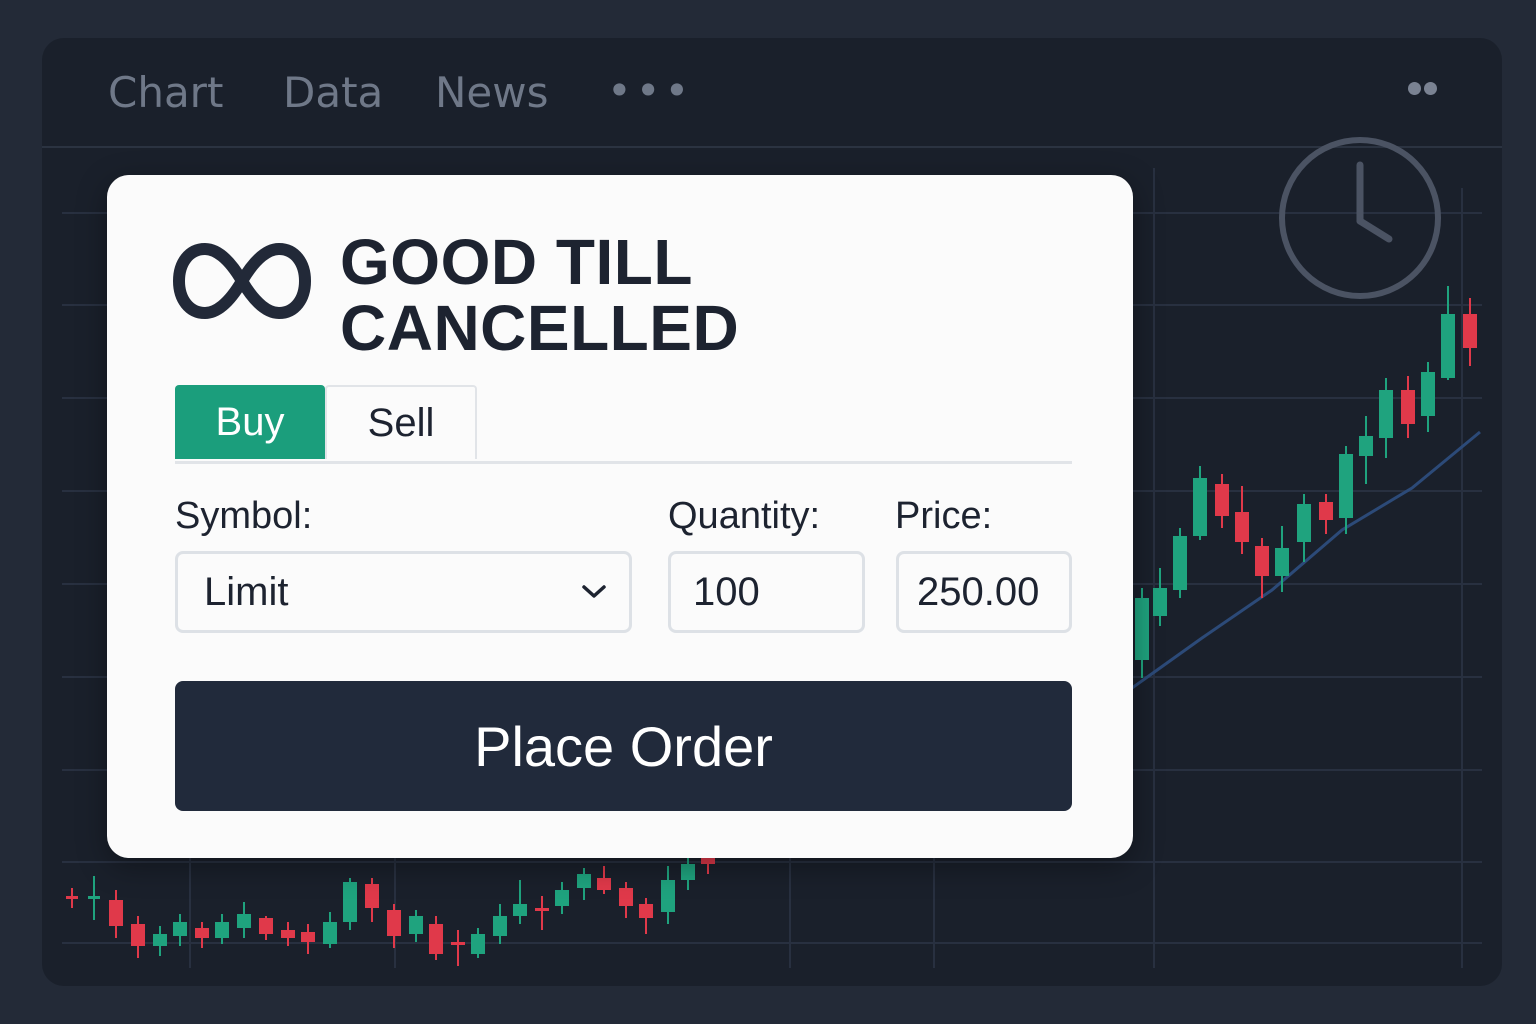  Describe the element at coordinates (726, 591) in the screenshot. I see `quantity-value: 100` at that location.